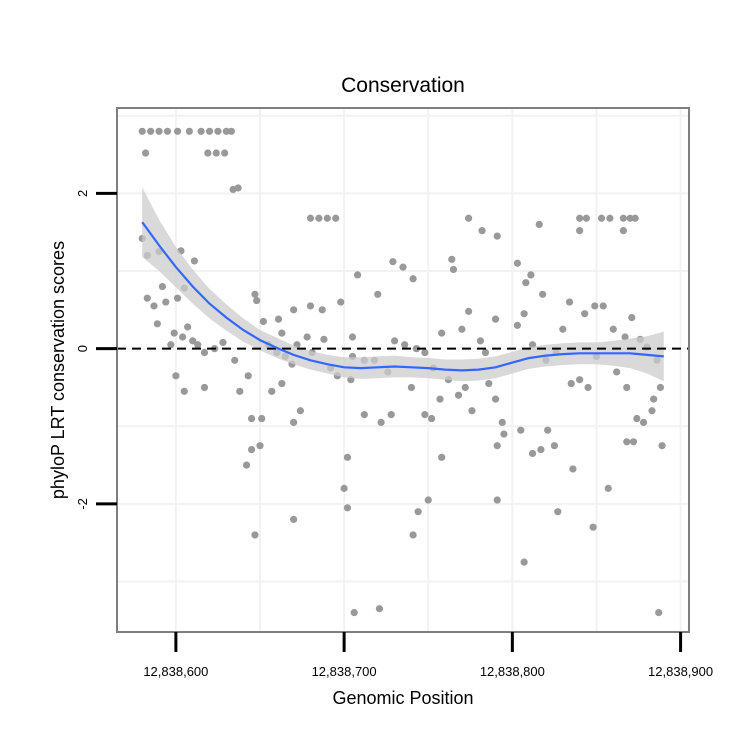 This screenshot has height=750, width=750. Describe the element at coordinates (512, 671) in the screenshot. I see `x-tick-label: 12,838,800` at that location.